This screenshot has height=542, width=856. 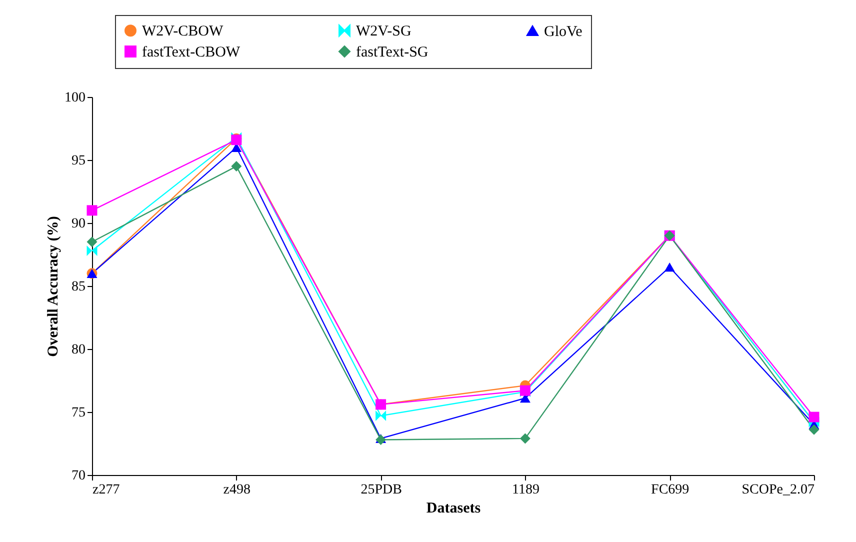 What do you see at coordinates (670, 490) in the screenshot?
I see `x-tick-label: FC699` at bounding box center [670, 490].